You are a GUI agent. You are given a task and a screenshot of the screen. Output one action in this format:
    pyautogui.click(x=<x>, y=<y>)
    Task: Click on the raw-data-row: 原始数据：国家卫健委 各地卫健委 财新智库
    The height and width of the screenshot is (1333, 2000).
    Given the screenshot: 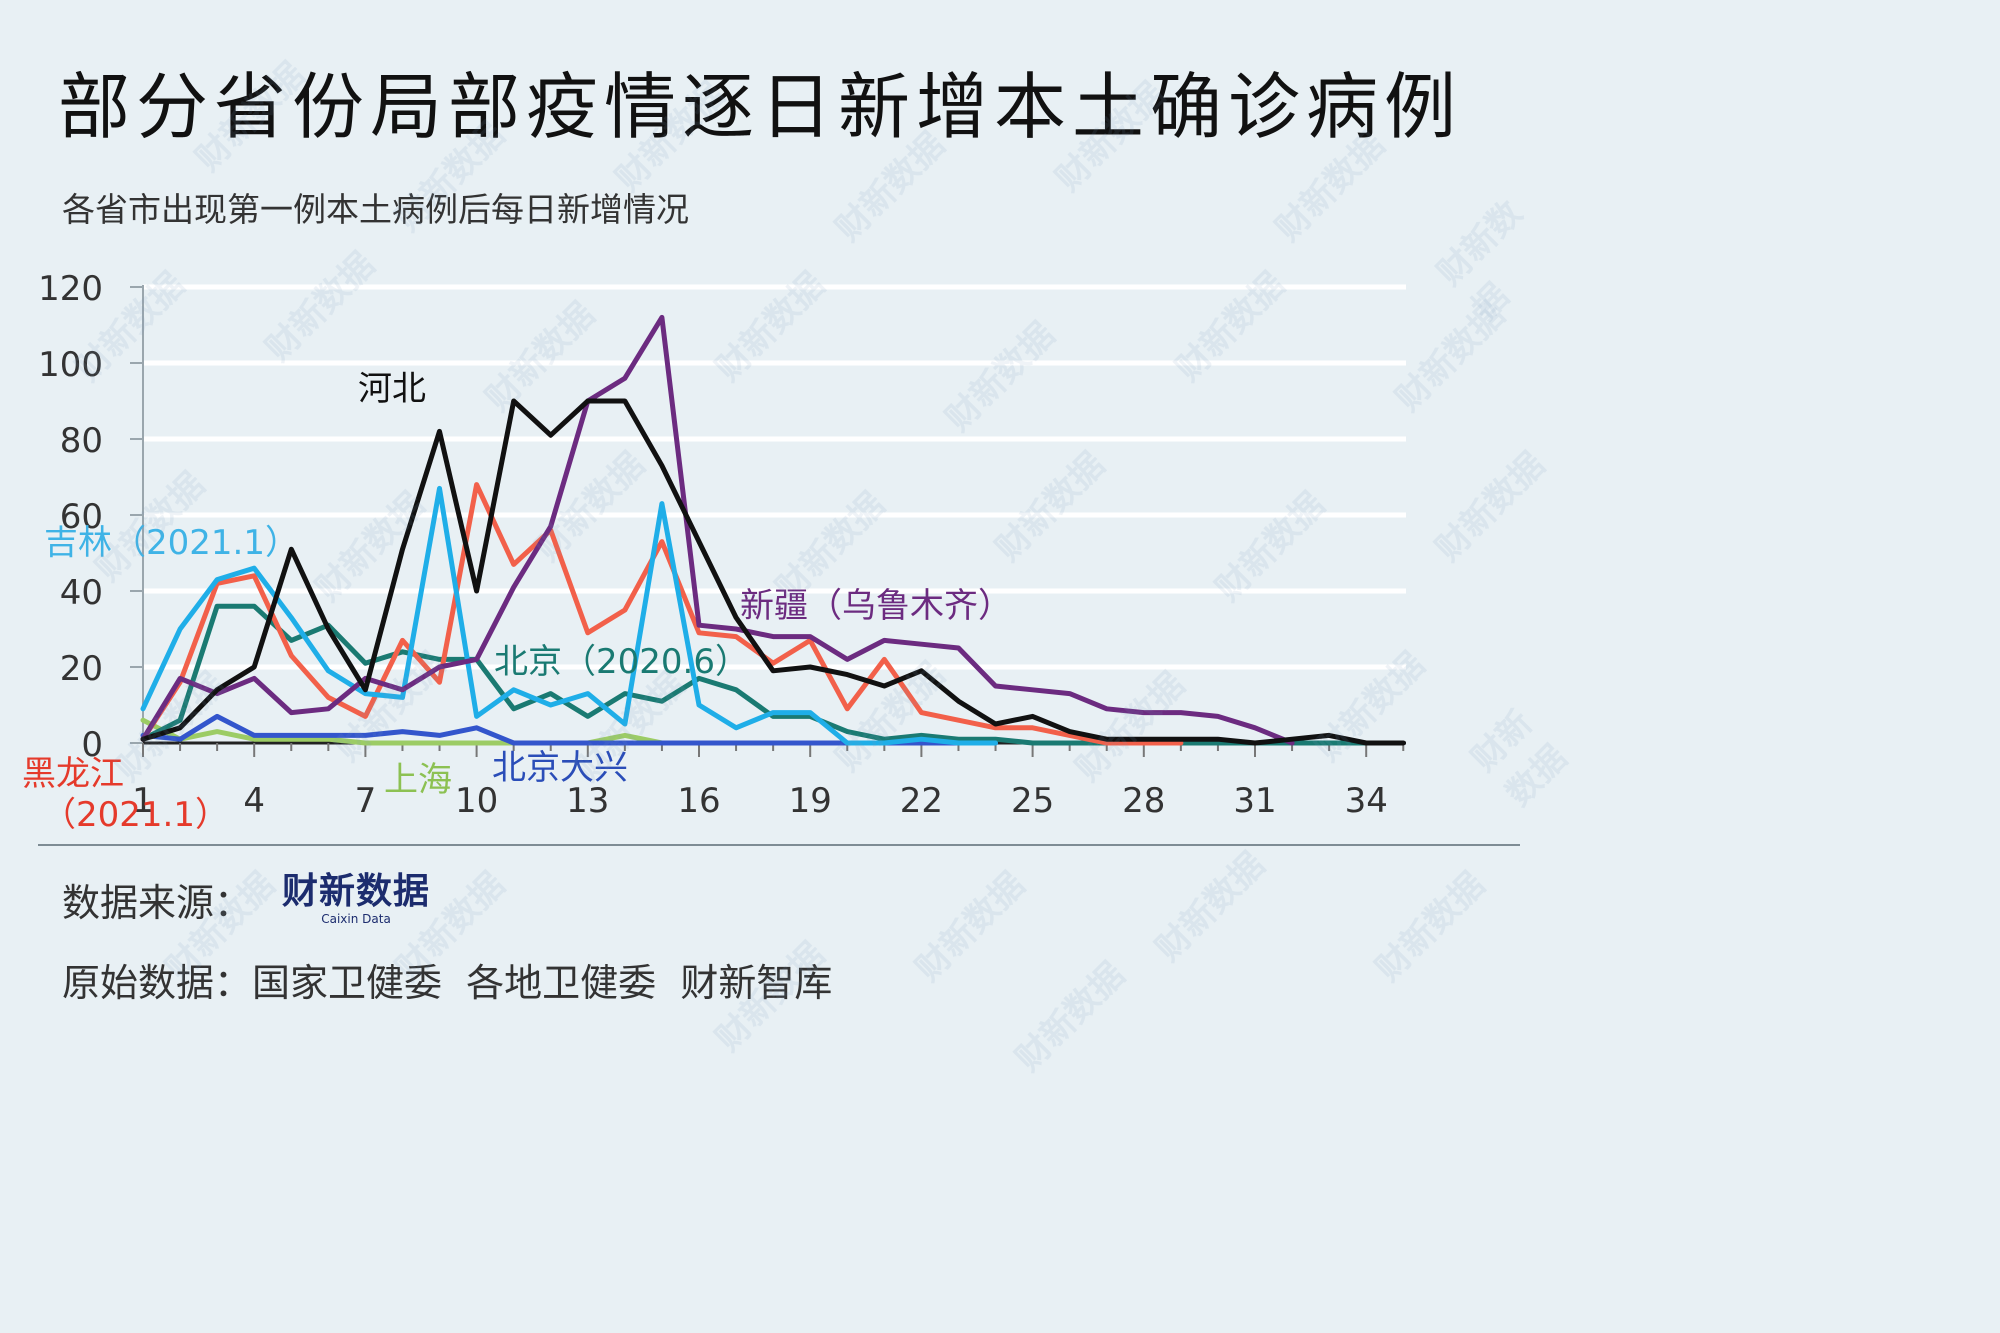 What is the action you would take?
    pyautogui.click(x=447, y=979)
    